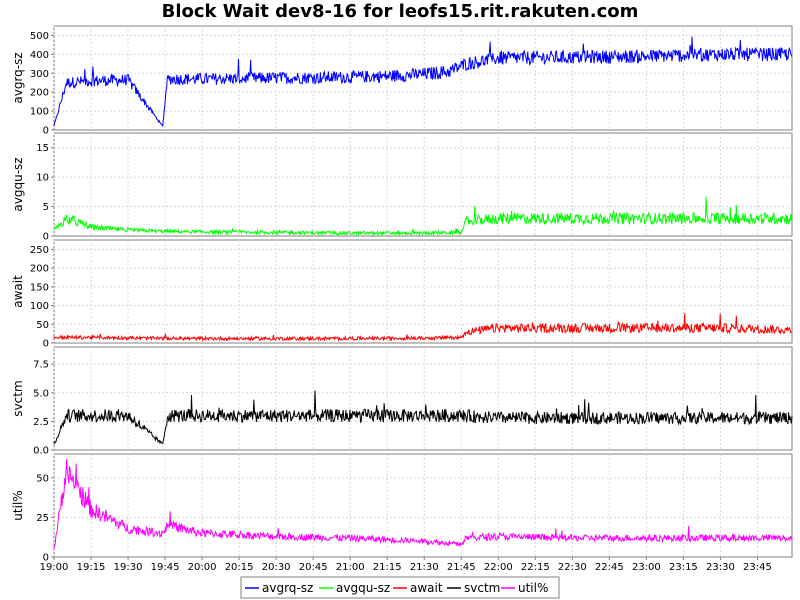 Image resolution: width=800 pixels, height=600 pixels. I want to click on y-axis-label-util%: util%, so click(18, 505).